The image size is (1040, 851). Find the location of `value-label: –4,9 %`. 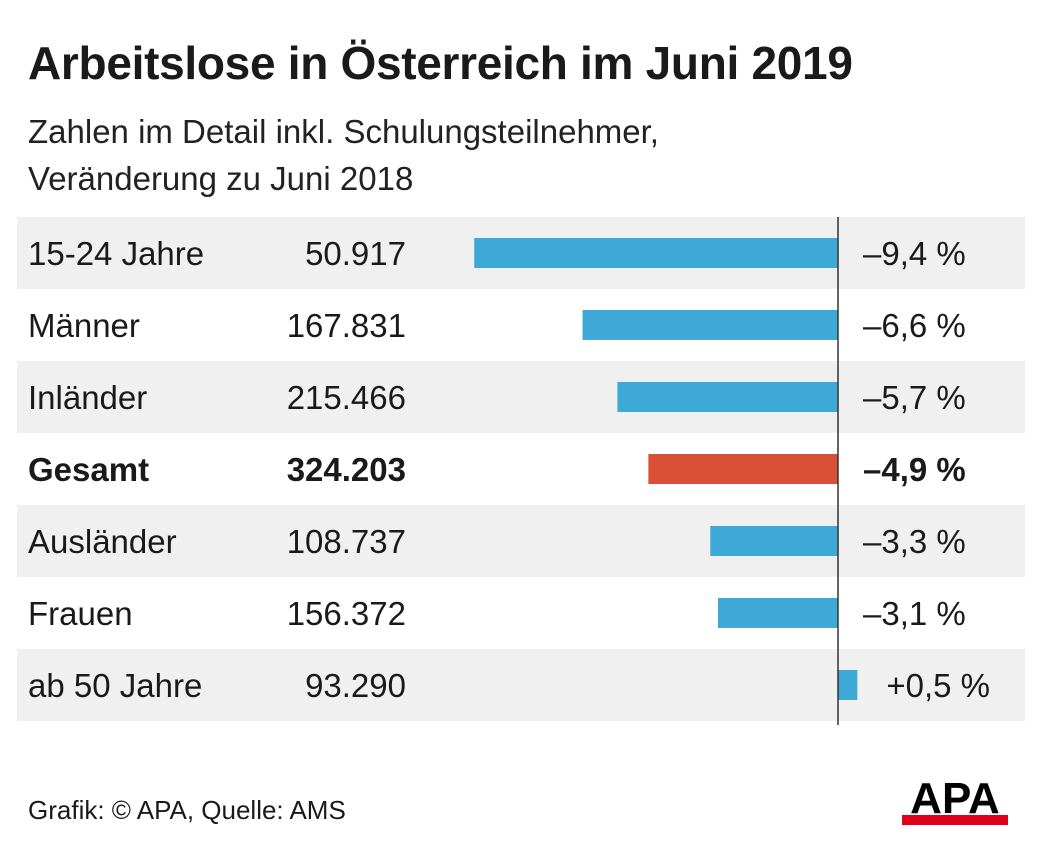

value-label: –4,9 % is located at coordinates (914, 469).